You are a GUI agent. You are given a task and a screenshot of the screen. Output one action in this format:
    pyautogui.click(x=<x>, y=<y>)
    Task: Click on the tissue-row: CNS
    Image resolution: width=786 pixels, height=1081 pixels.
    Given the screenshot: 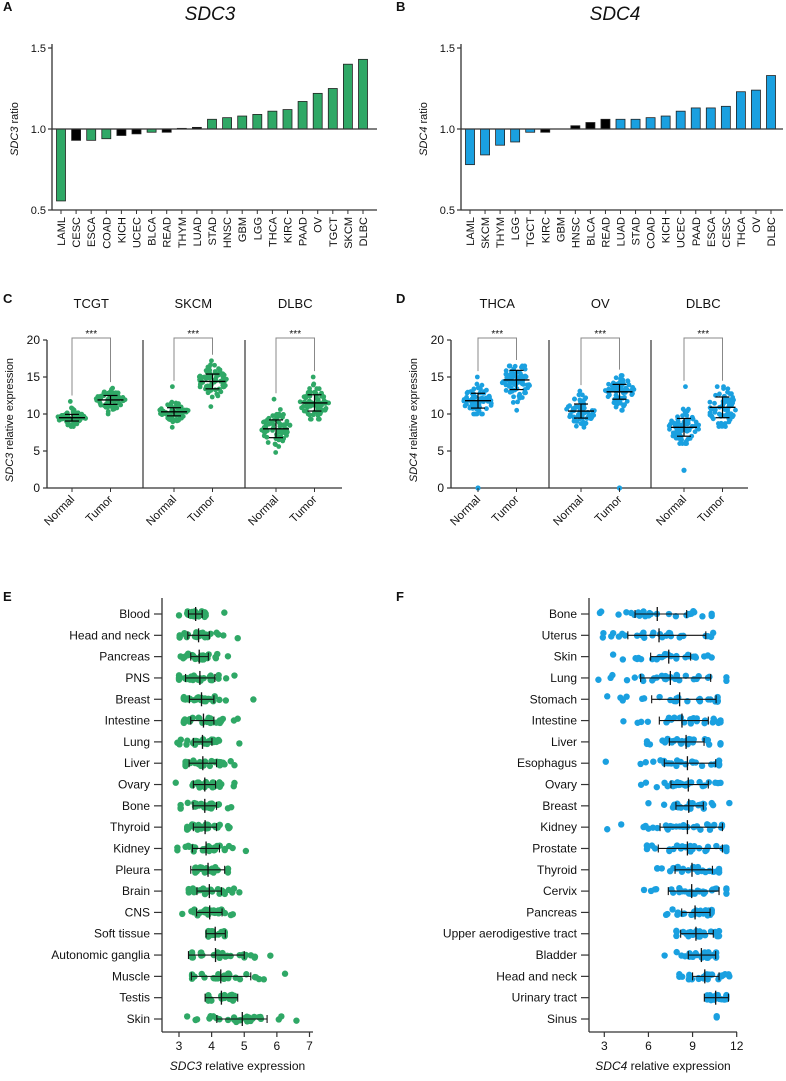 What is the action you would take?
    pyautogui.click(x=181, y=912)
    